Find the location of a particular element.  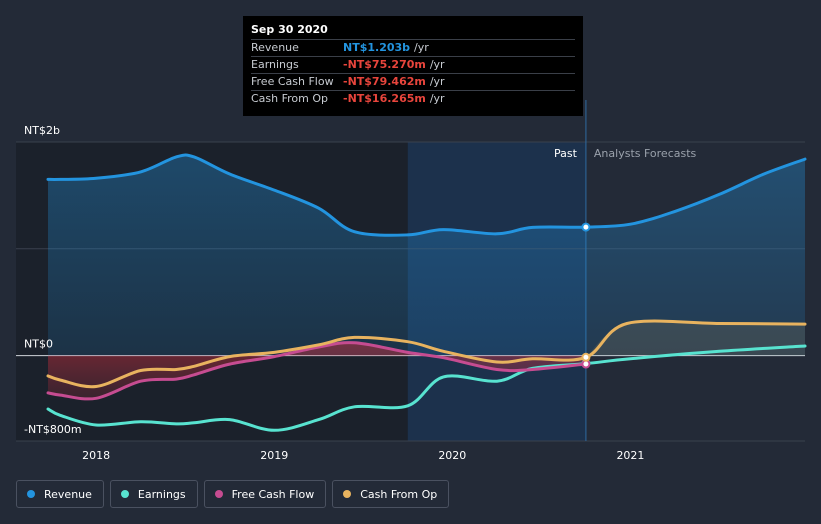

x-tick-label: 2019 is located at coordinates (274, 455).